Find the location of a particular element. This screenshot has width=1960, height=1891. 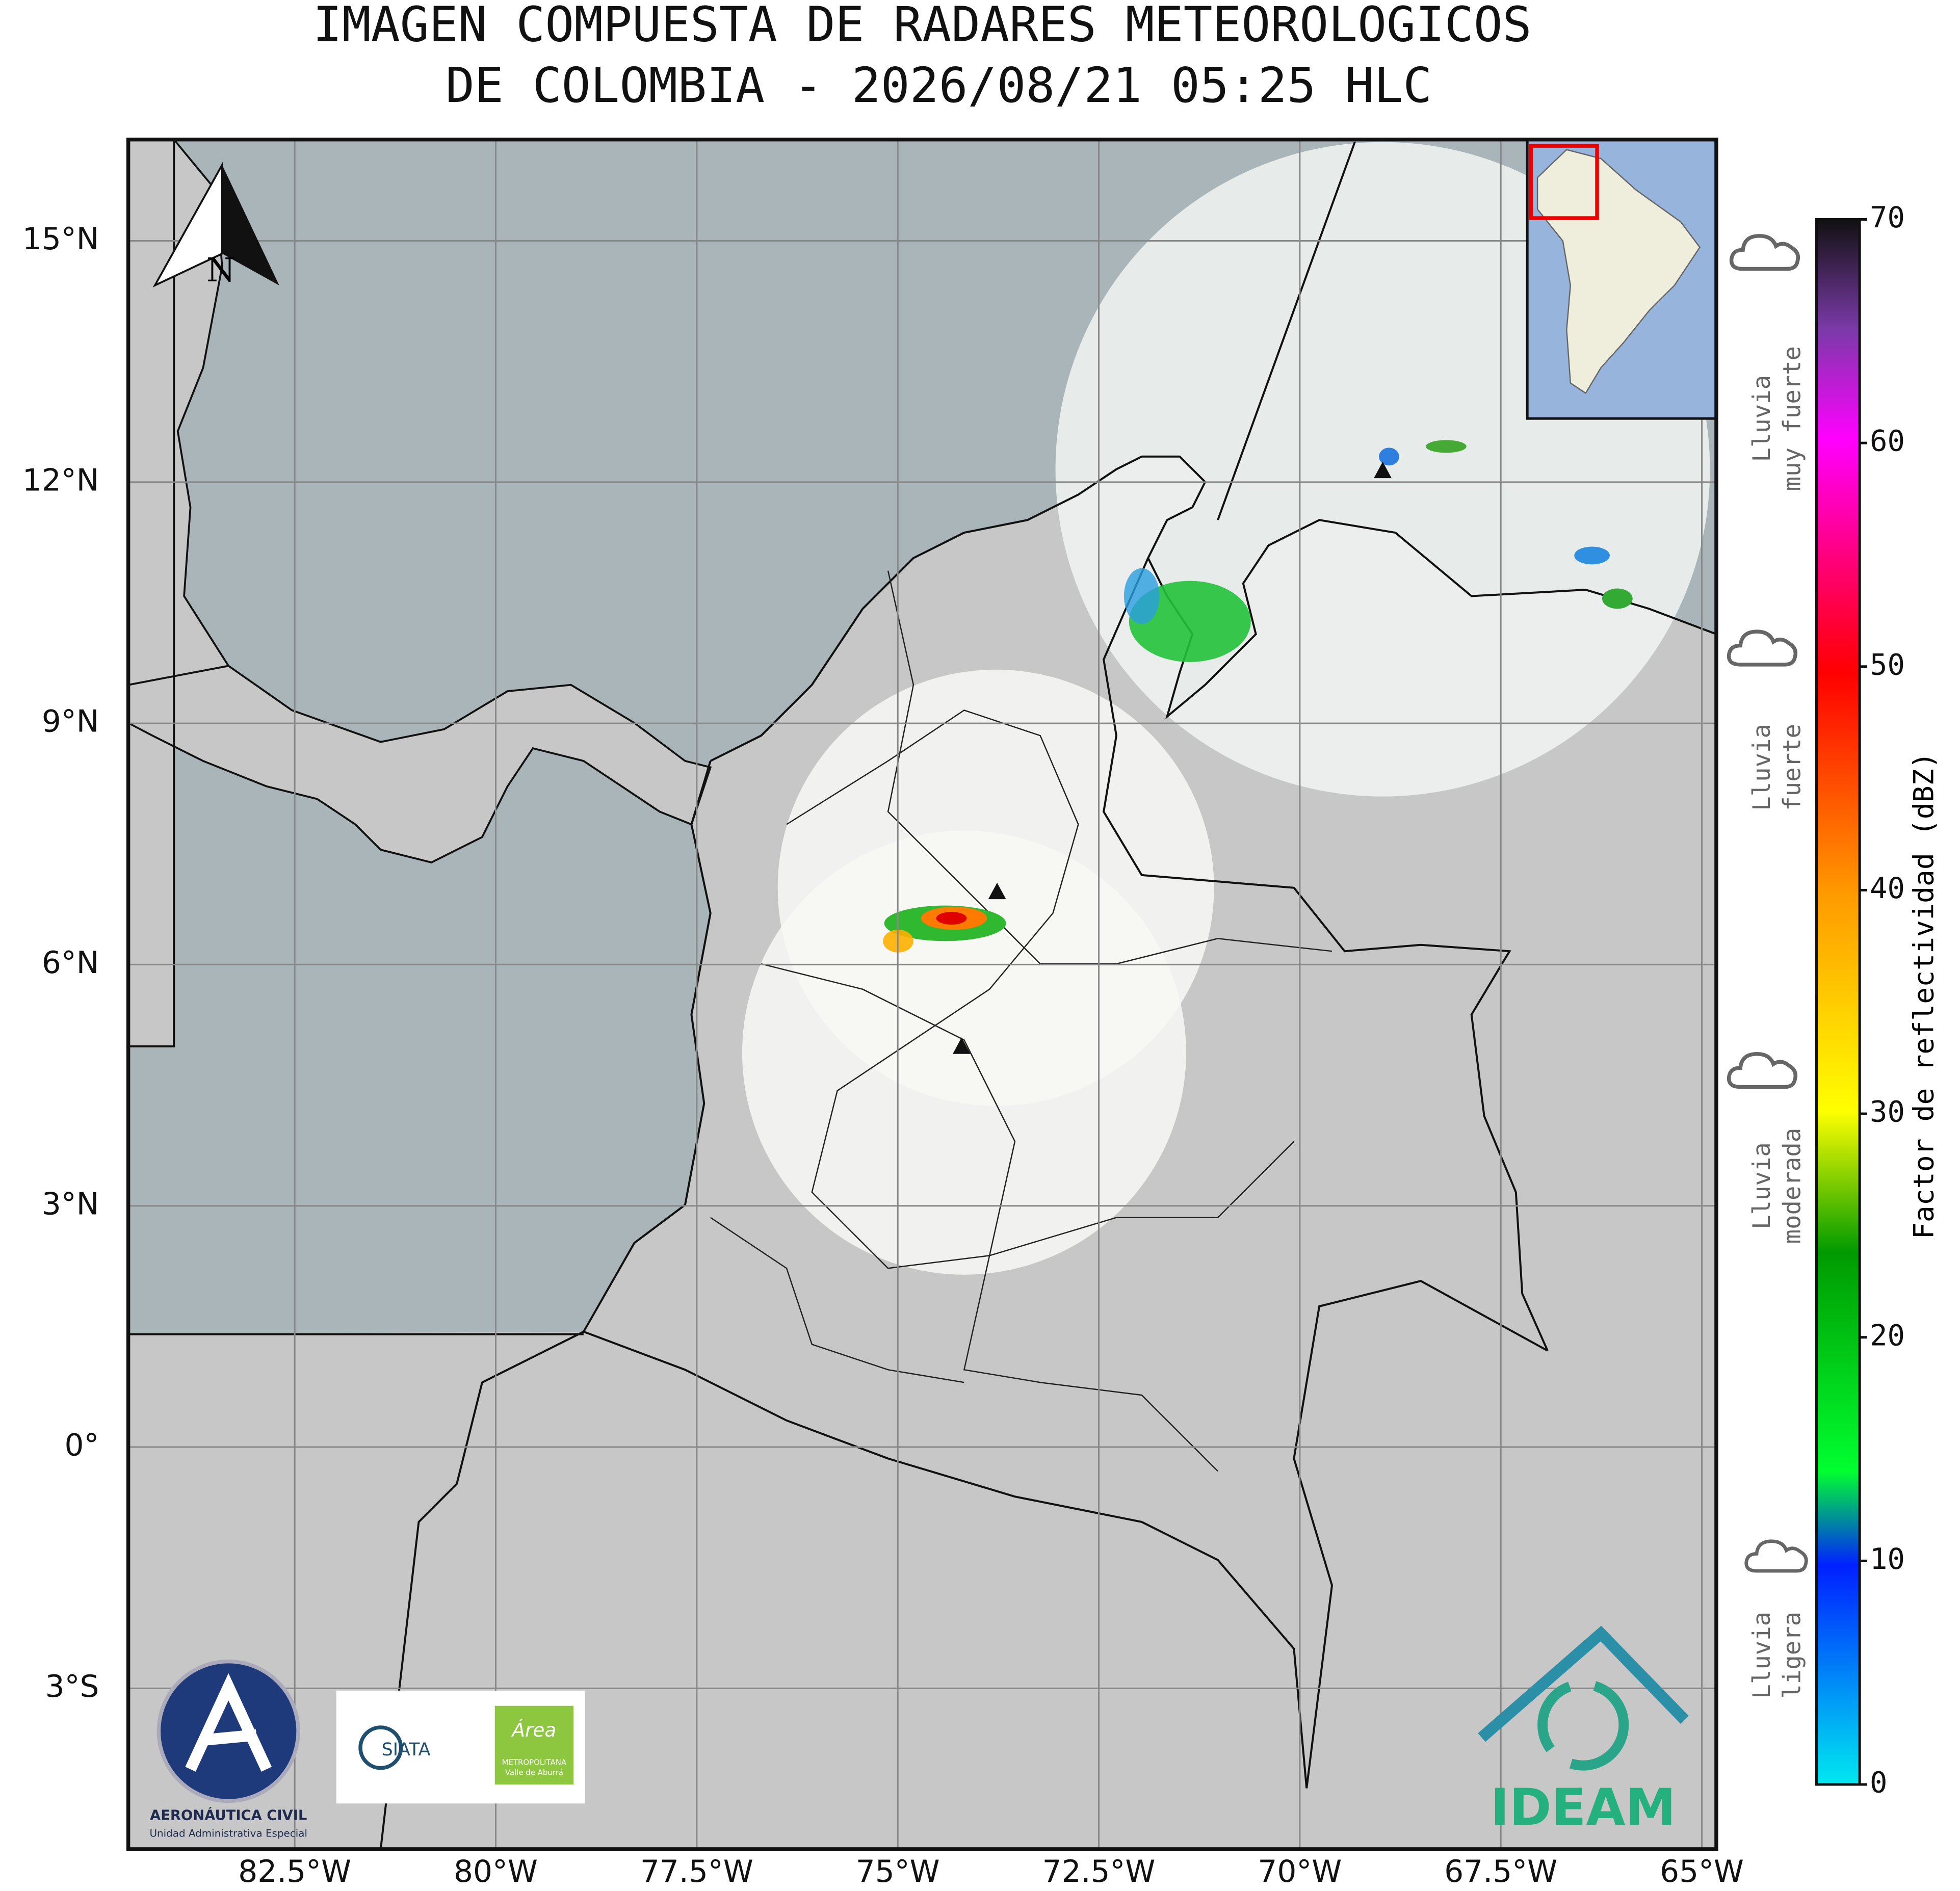

colorbar-tick-label: 40 is located at coordinates (1887, 888).